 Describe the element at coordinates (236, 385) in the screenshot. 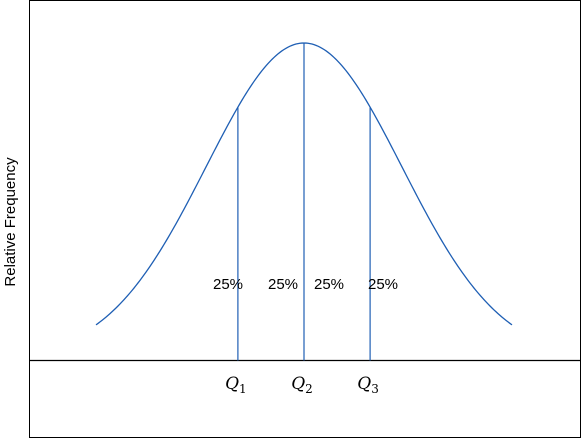

I see `quartile-label-q1: Q1` at that location.